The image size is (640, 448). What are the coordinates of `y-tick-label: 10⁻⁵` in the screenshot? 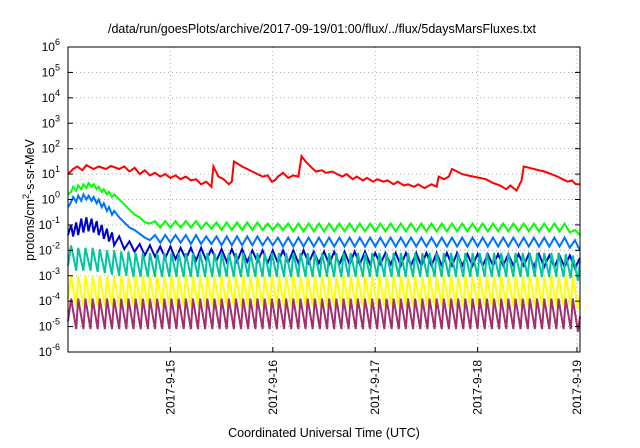 It's located at (49, 325).